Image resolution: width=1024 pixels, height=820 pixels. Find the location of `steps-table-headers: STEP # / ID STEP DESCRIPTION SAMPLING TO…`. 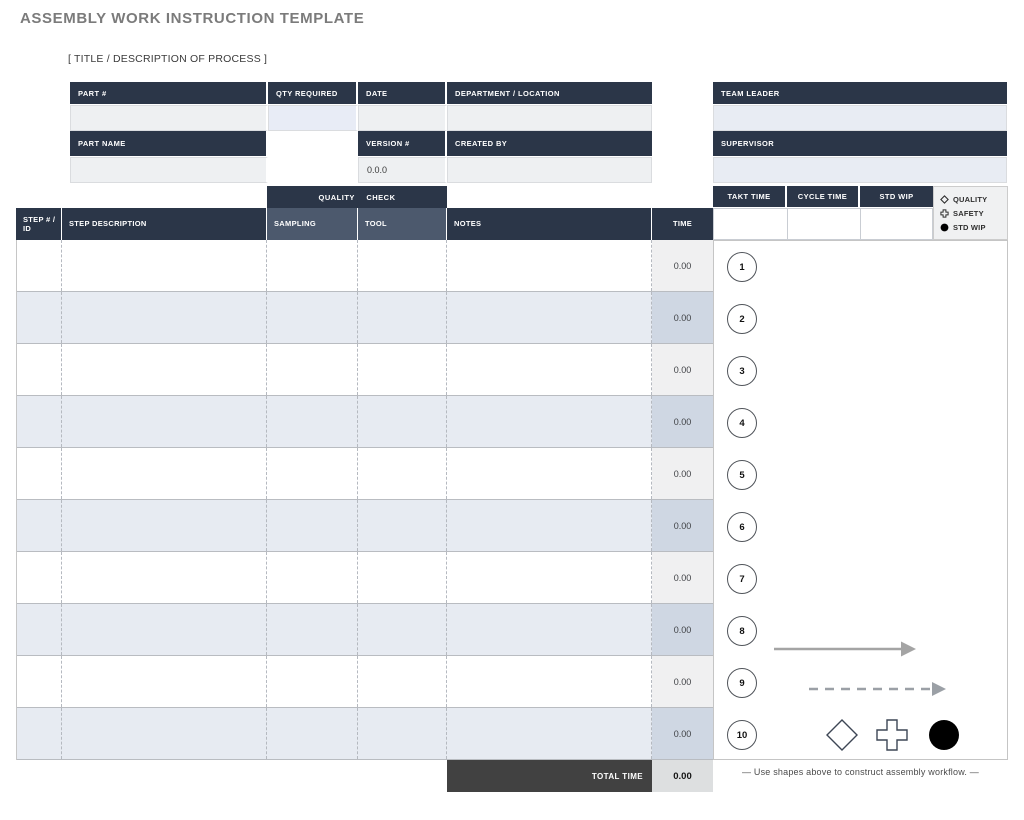

steps-table-headers: STEP # / ID STEP DESCRIPTION SAMPLING TO… is located at coordinates (364, 224).